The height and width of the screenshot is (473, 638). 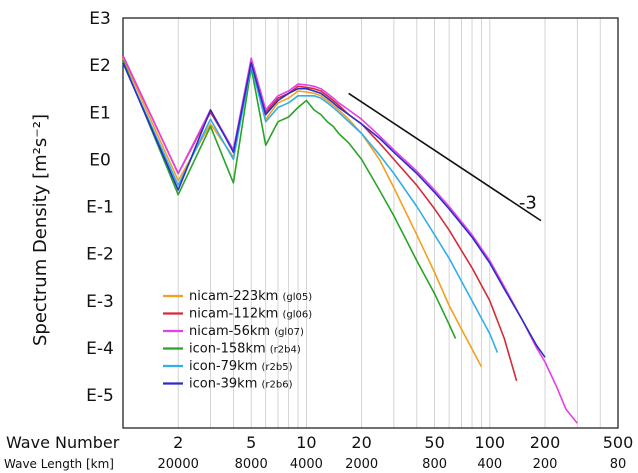 What do you see at coordinates (246, 331) in the screenshot?
I see `legend-entry: nicam-56km (gl07)` at bounding box center [246, 331].